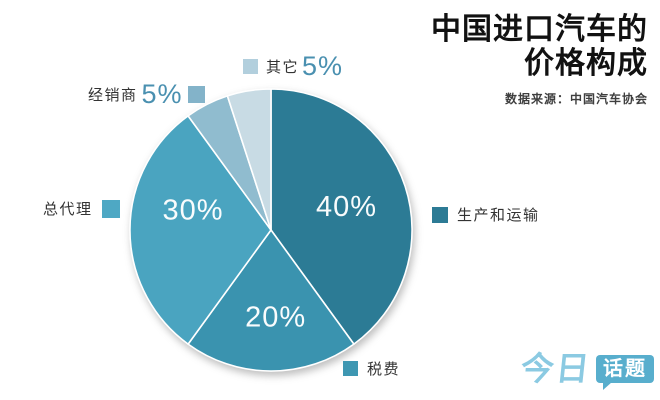  I want to click on label-dealer: 经销商 5%, so click(146, 94).